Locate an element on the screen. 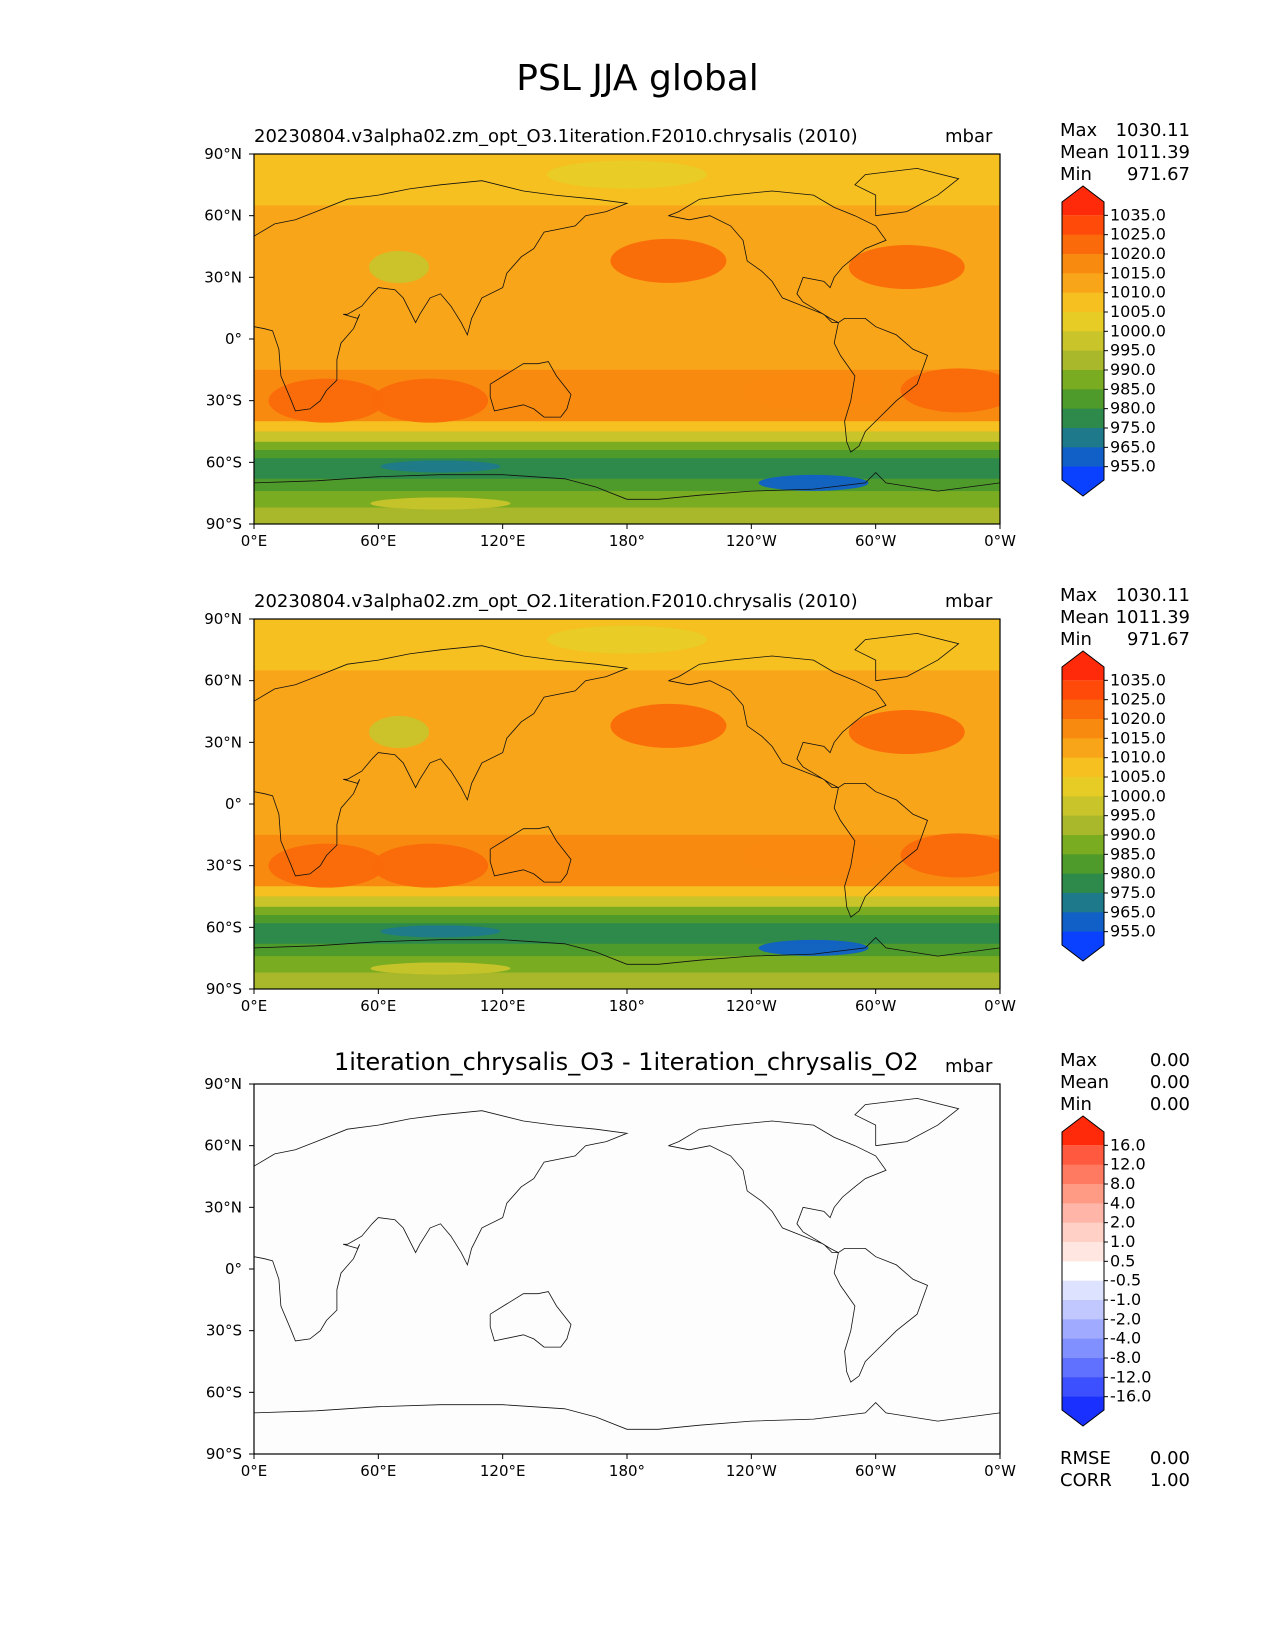  colorbar-label: 12.0 is located at coordinates (1128, 1164).